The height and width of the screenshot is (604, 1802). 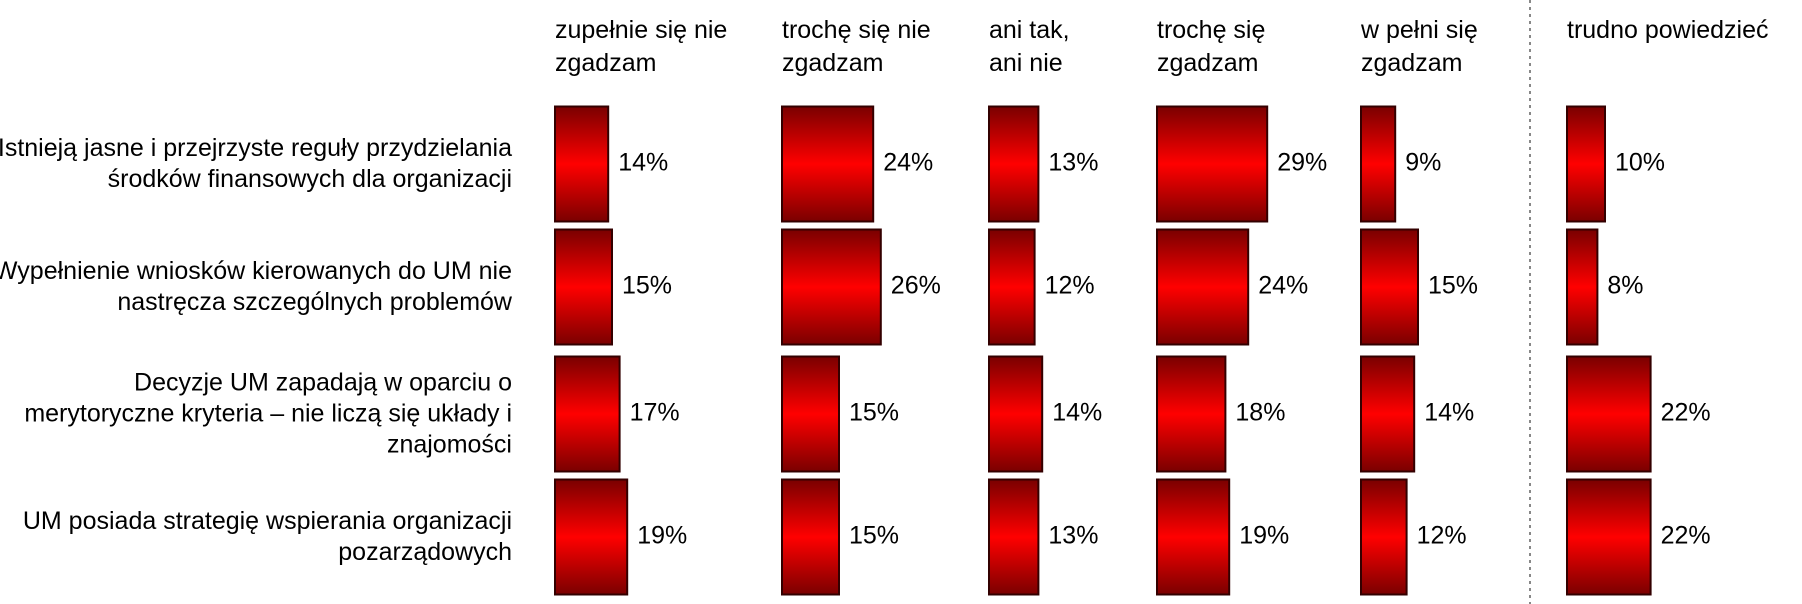 I want to click on value-label: 18%, so click(x=1260, y=413).